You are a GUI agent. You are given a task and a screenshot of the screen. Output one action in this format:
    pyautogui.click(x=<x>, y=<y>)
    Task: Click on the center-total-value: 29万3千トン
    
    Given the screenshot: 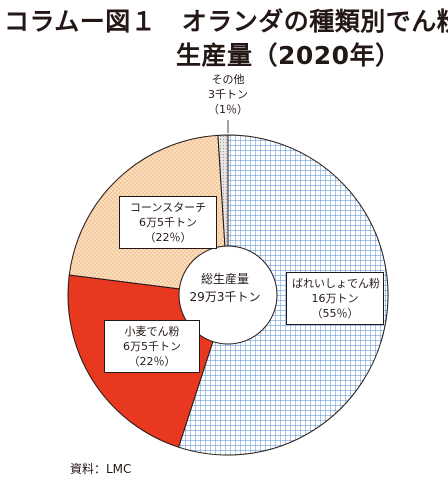 What is the action you would take?
    pyautogui.click(x=225, y=297)
    